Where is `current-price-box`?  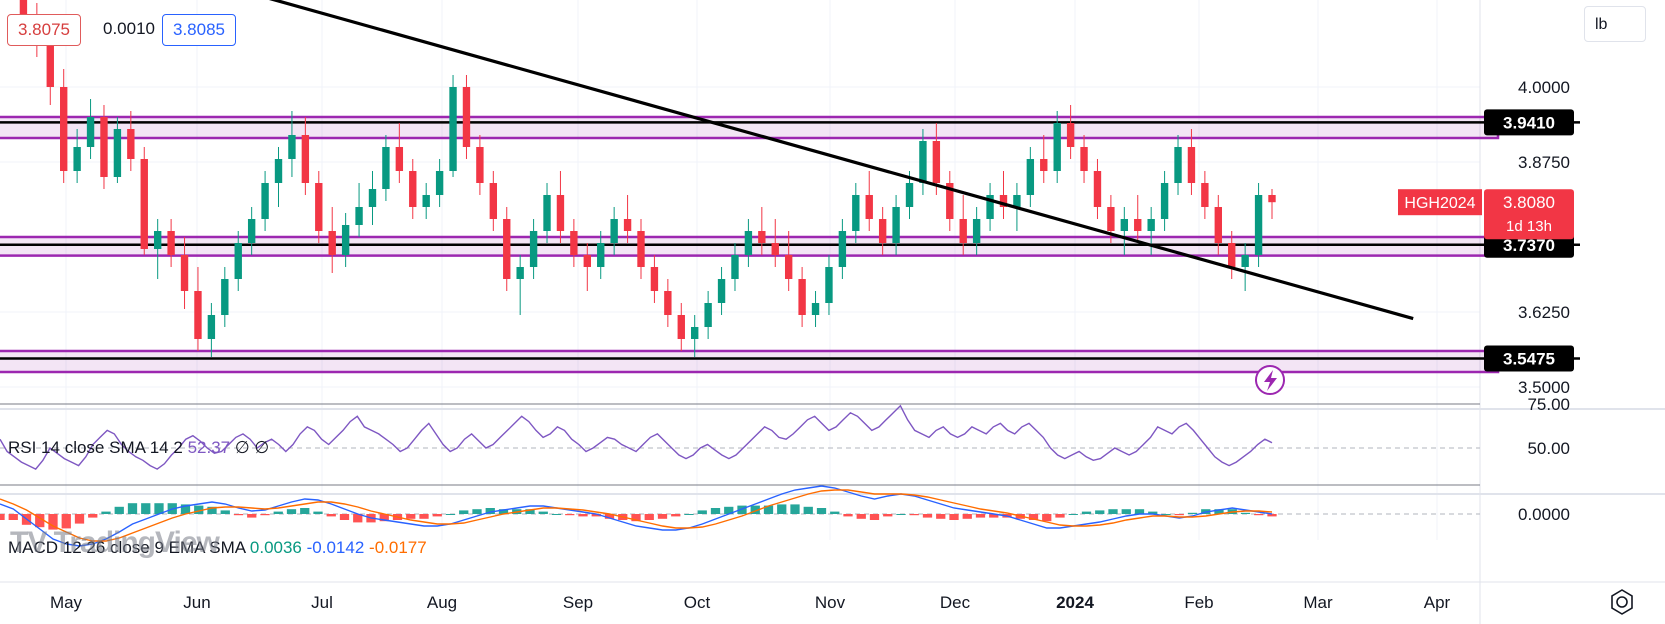
current-price-box is located at coordinates (1529, 214).